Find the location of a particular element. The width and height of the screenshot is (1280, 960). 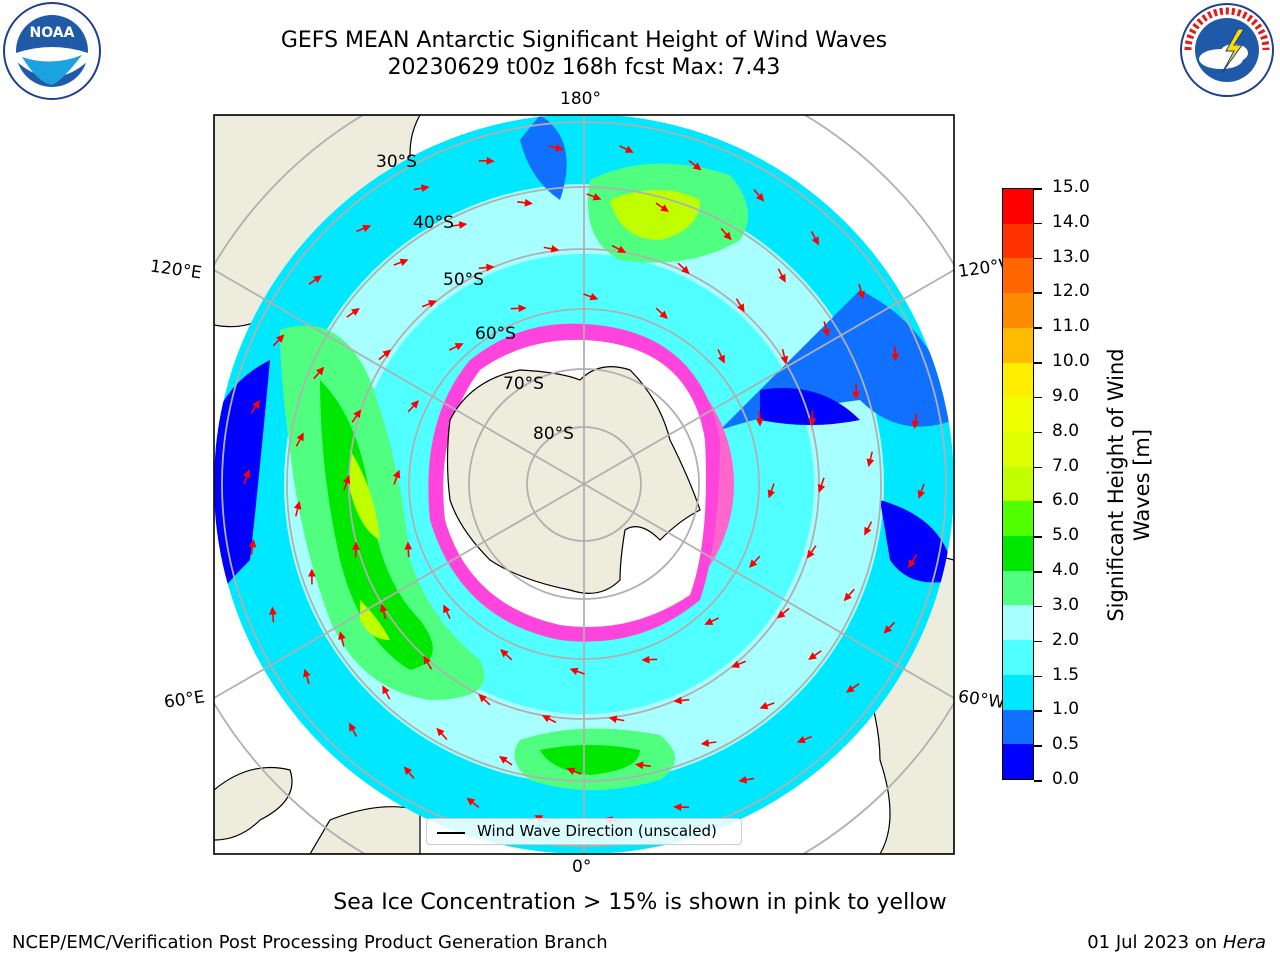

noaa-logo: NOAA is located at coordinates (52, 51).